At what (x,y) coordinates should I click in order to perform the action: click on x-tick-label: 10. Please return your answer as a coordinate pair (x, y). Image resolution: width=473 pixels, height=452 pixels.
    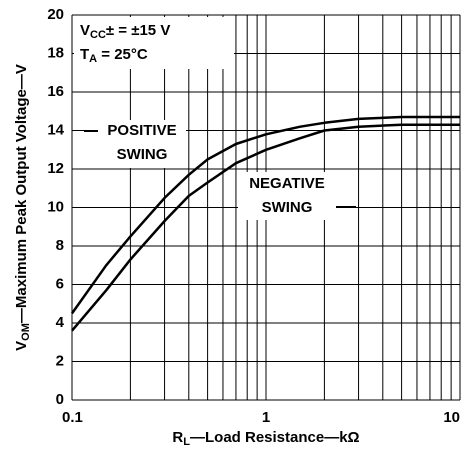
    Looking at the image, I should click on (451, 417).